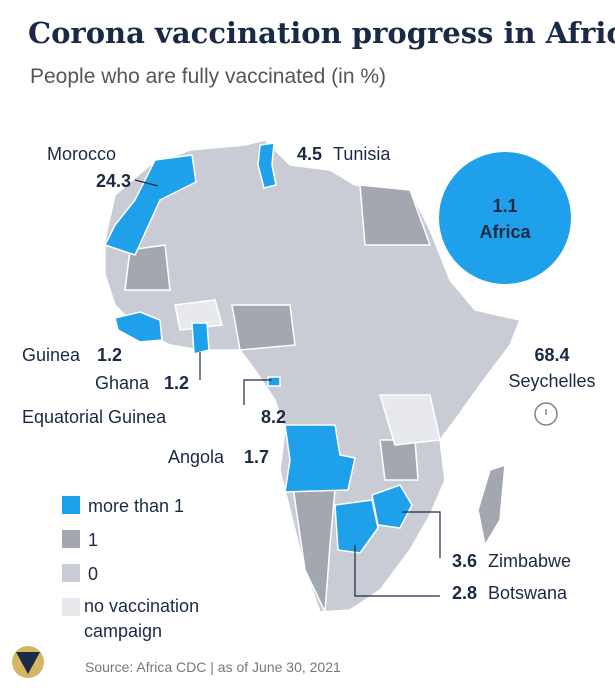 The image size is (615, 694). I want to click on subtitle: People who are fully vaccinated (in %), so click(208, 76).